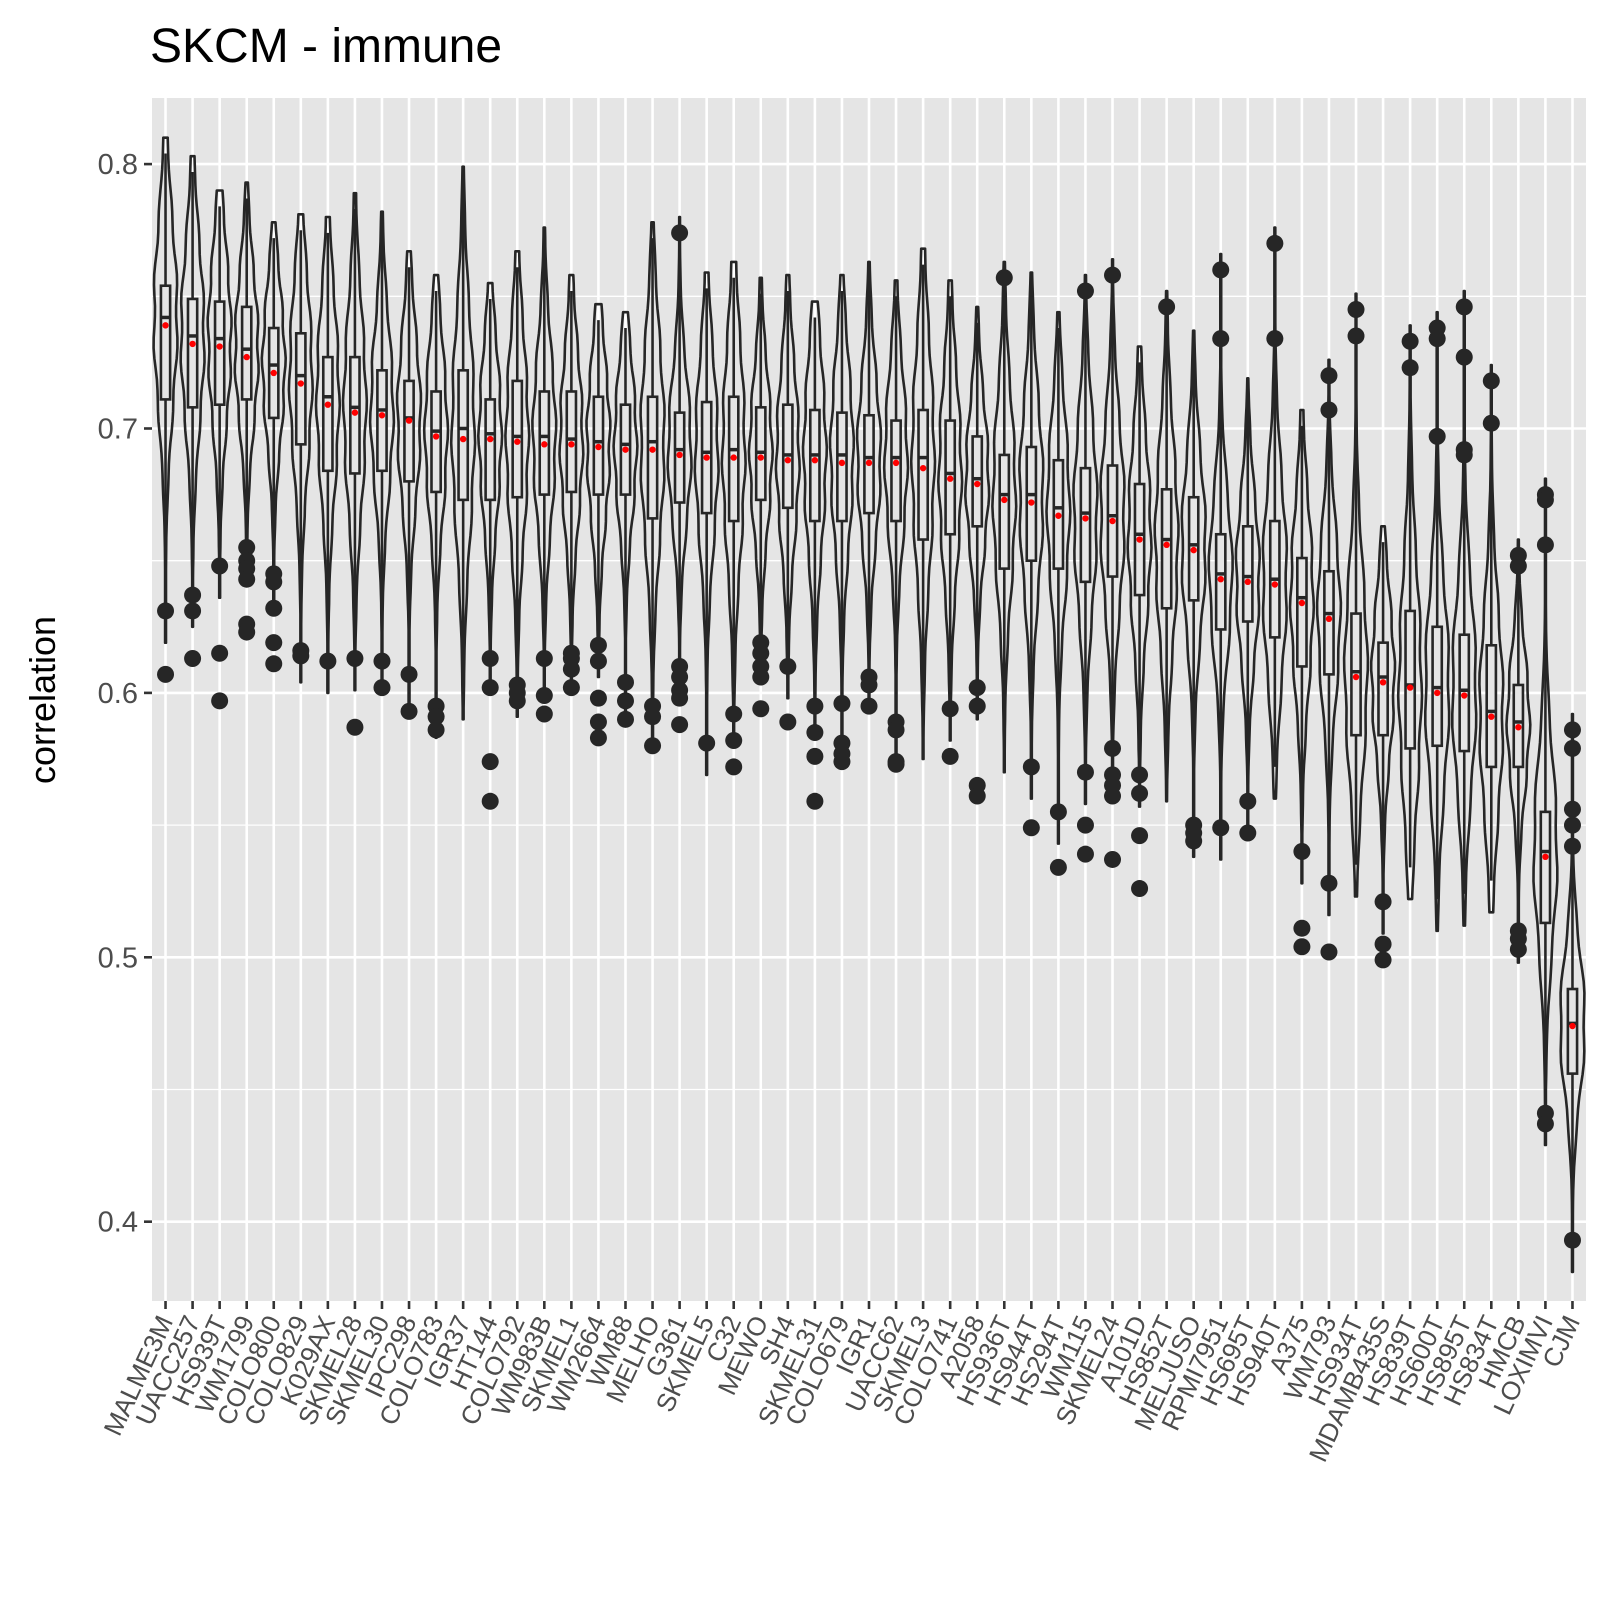 The image size is (1600, 1600). What do you see at coordinates (118, 1223) in the screenshot?
I see `y-tick-label: 0.4` at bounding box center [118, 1223].